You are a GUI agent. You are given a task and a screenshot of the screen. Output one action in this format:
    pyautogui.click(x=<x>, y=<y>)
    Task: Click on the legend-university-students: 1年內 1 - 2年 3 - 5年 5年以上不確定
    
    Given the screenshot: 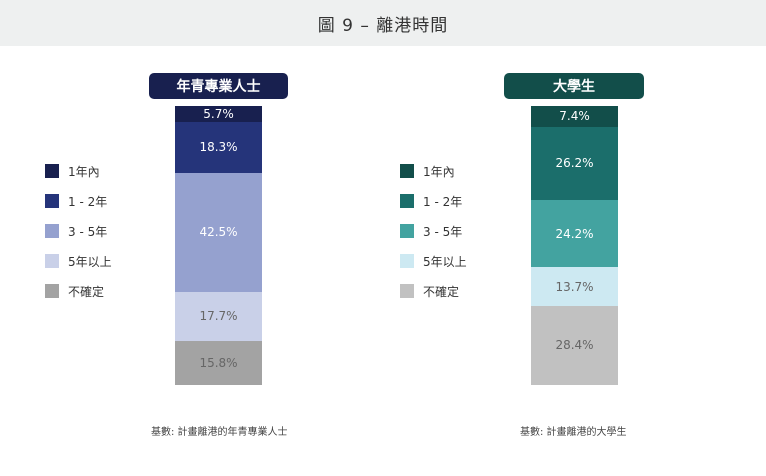 What is the action you would take?
    pyautogui.click(x=433, y=238)
    